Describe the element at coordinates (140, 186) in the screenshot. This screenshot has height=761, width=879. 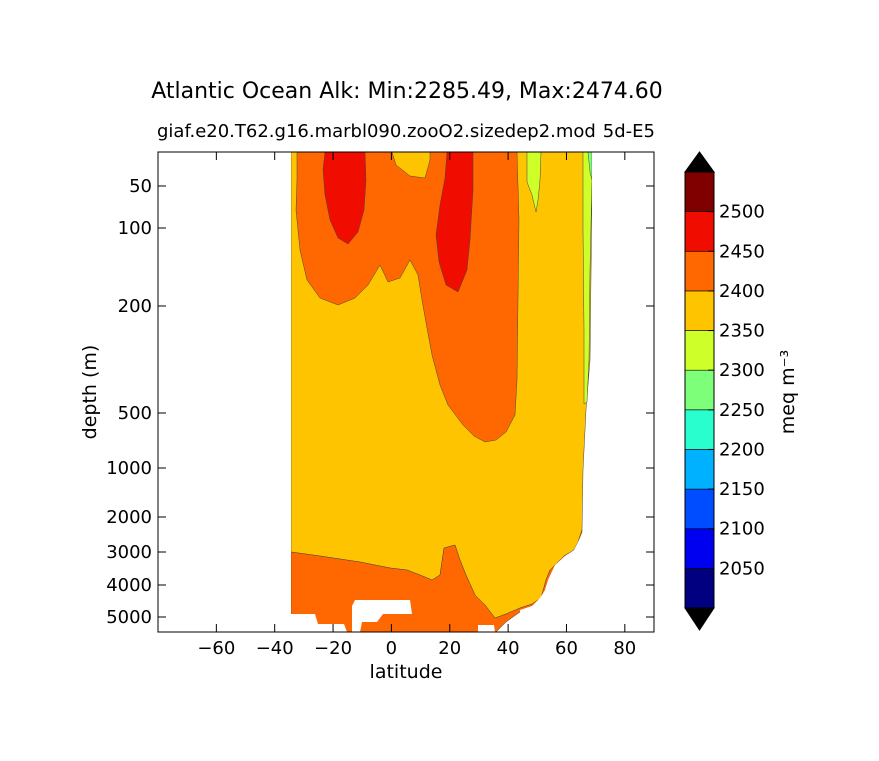
I see `y-tick-label: 50` at that location.